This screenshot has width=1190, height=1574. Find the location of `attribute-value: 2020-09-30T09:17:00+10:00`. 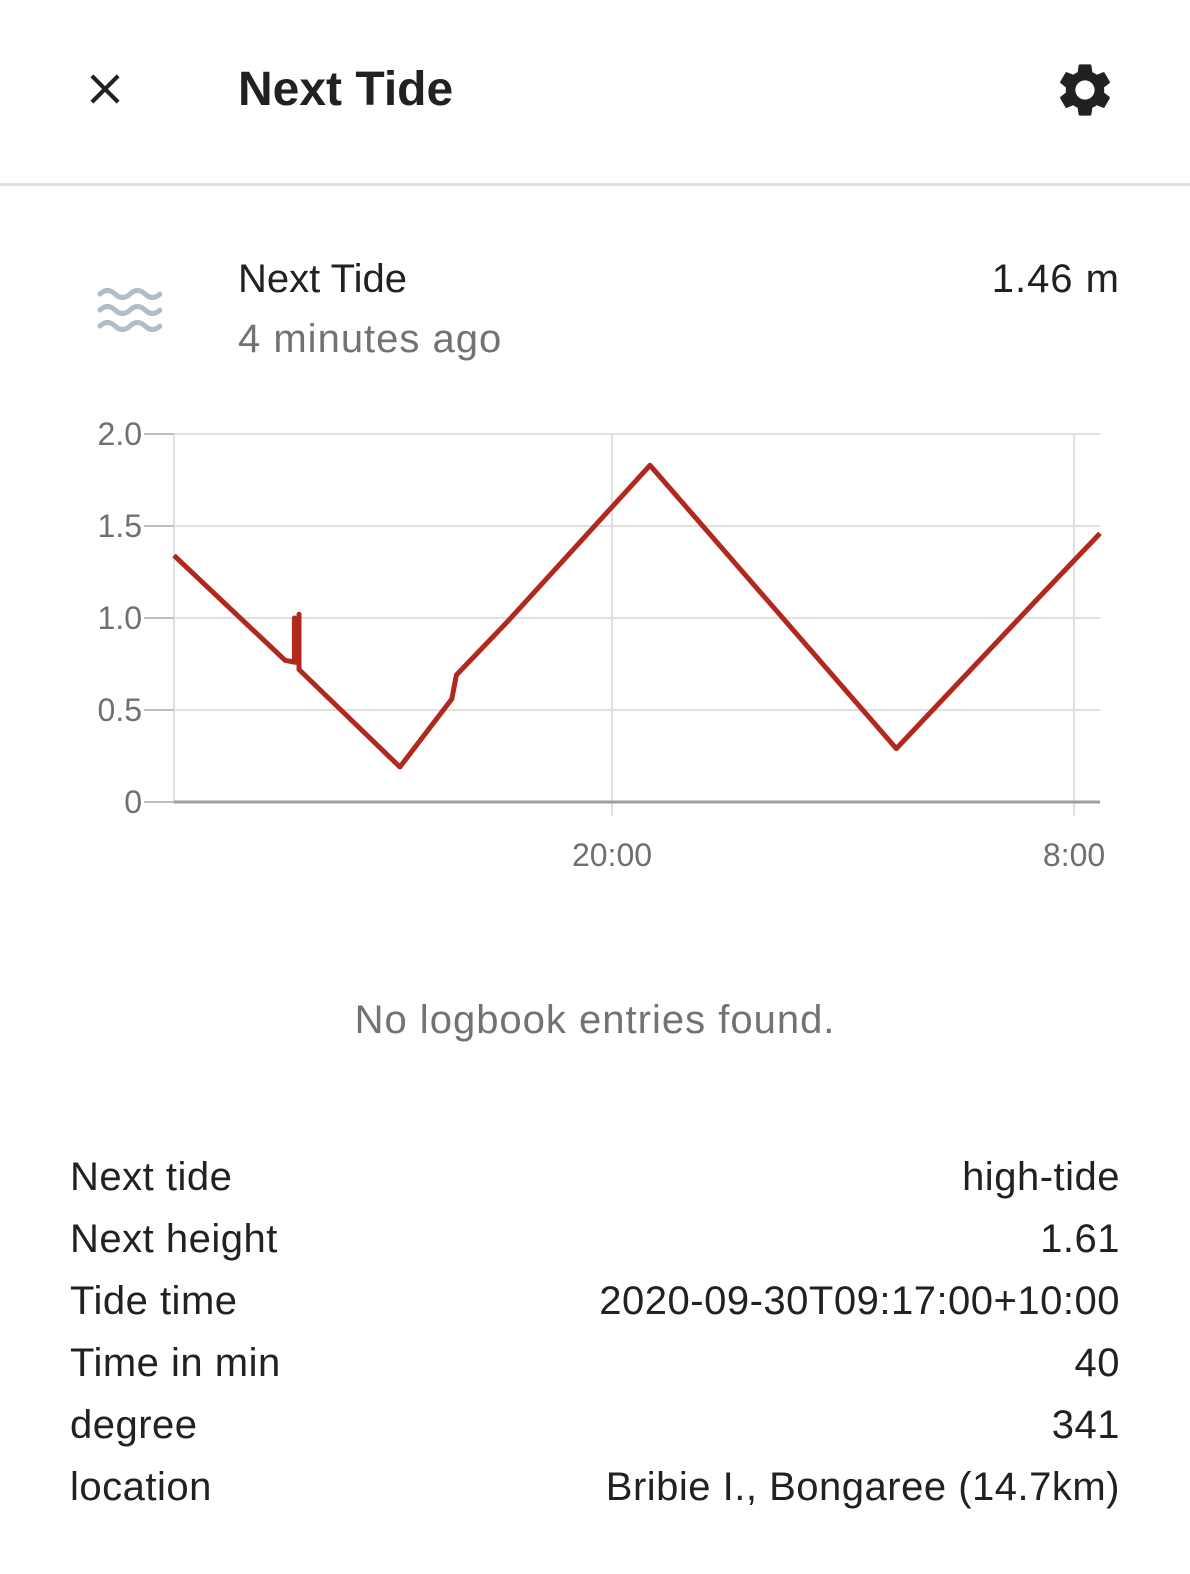

attribute-value: 2020-09-30T09:17:00+10:00 is located at coordinates (859, 1301).